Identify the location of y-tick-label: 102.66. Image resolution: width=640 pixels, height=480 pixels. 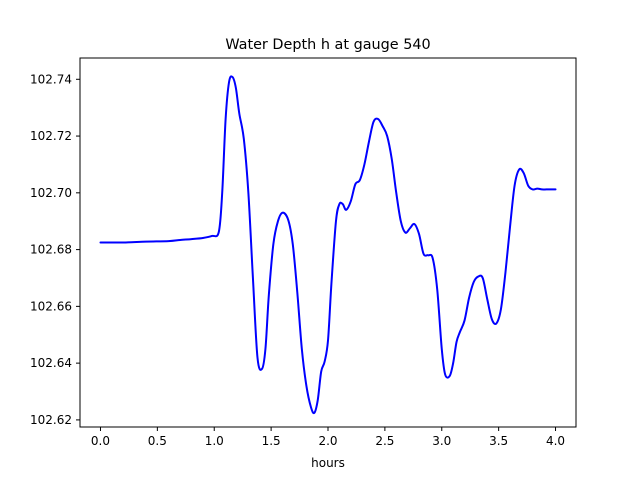
(51, 306).